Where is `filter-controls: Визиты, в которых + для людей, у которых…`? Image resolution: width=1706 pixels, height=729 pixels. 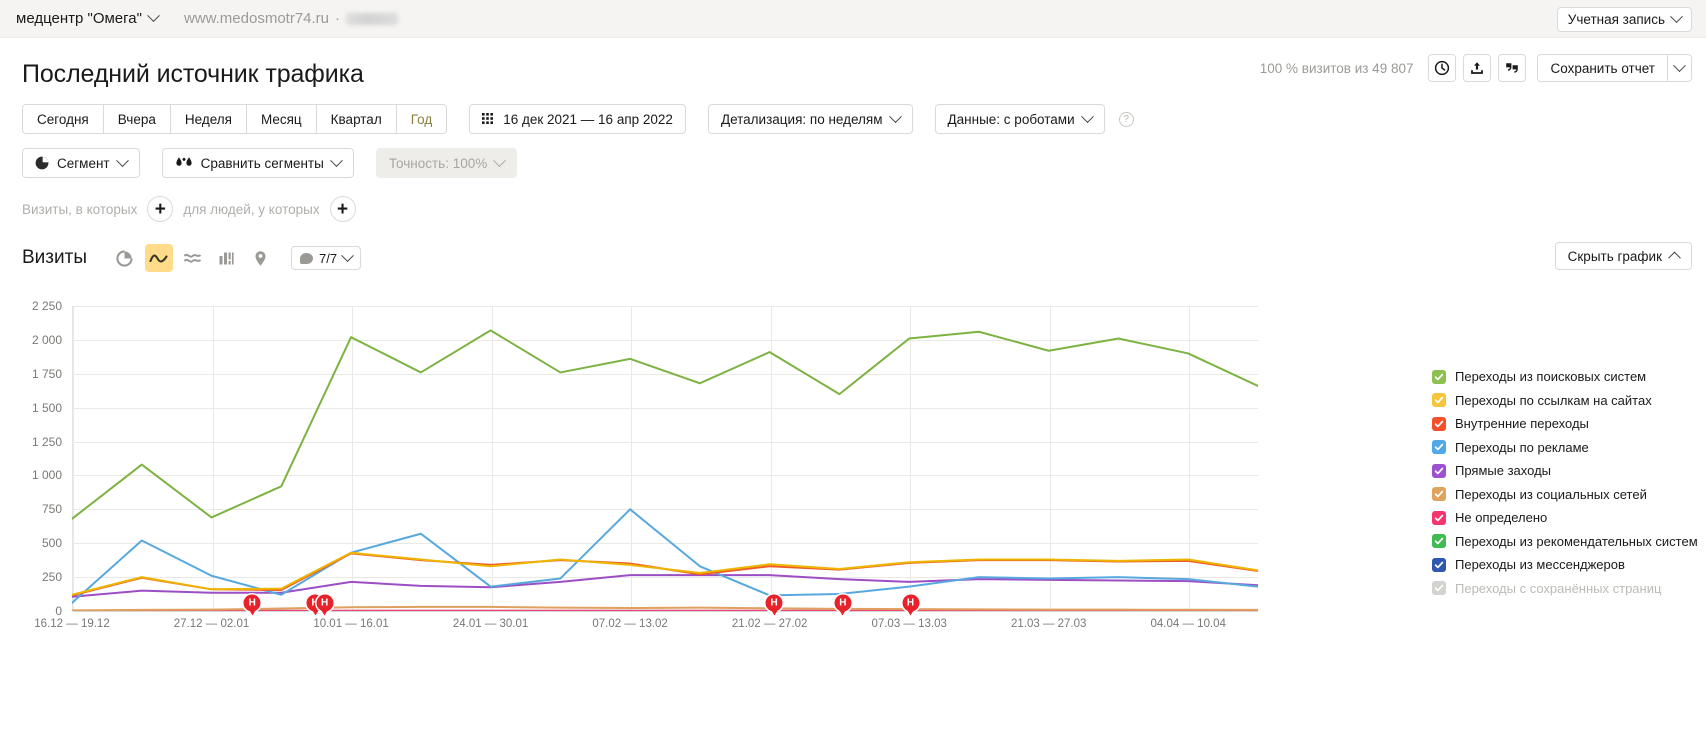
filter-controls: Визиты, в которых + для людей, у которых… is located at coordinates (853, 209).